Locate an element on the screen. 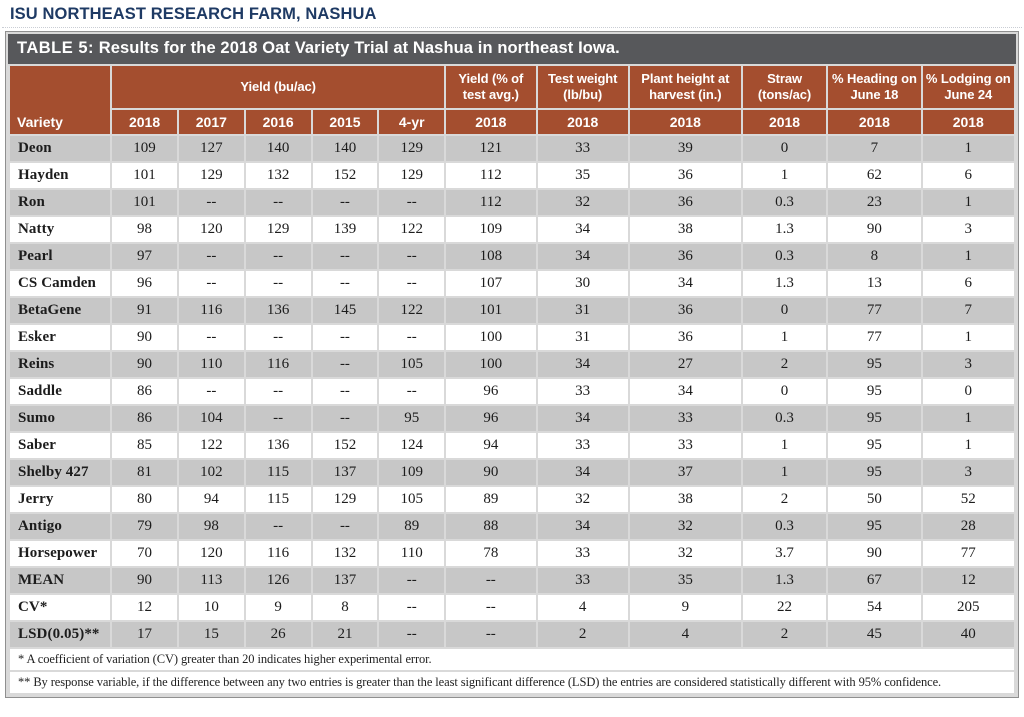 The width and height of the screenshot is (1024, 717). value-cell: 112 is located at coordinates (491, 175).